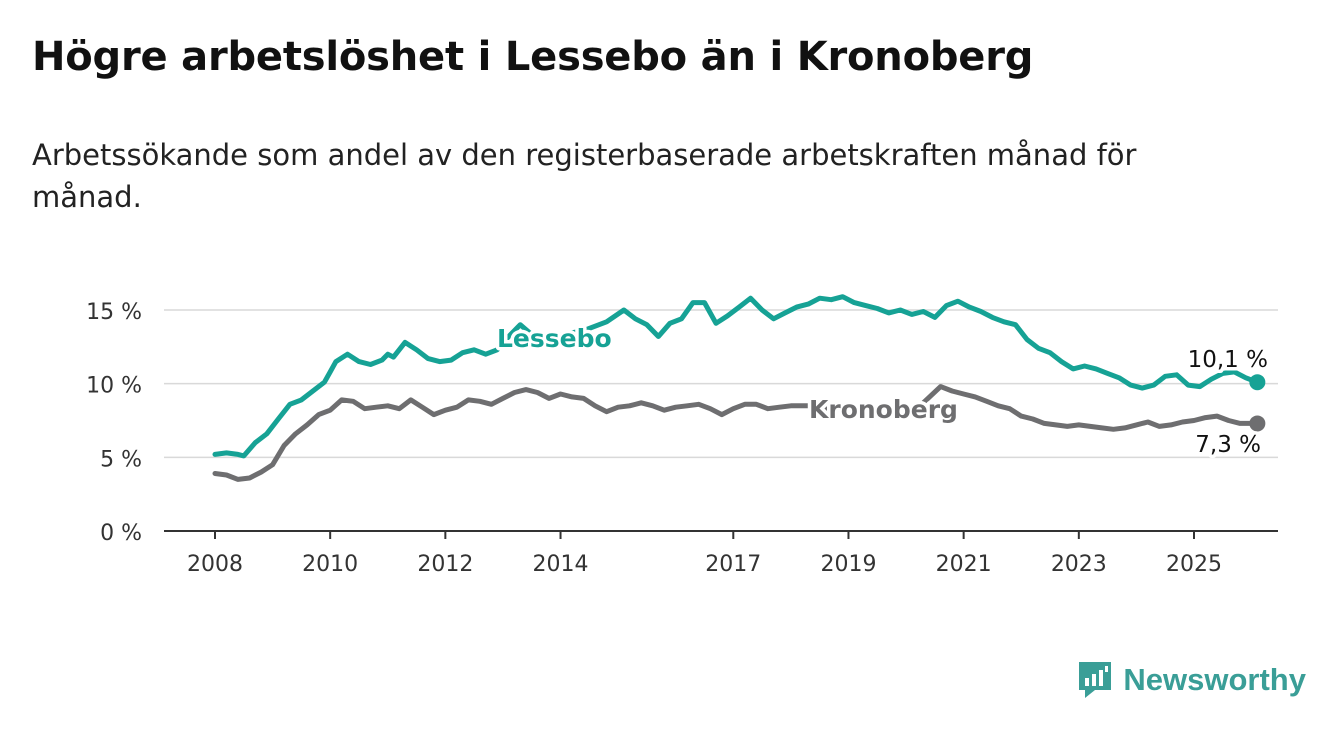 The height and width of the screenshot is (734, 1340). What do you see at coordinates (848, 564) in the screenshot?
I see `x-tick-label: 2019` at bounding box center [848, 564].